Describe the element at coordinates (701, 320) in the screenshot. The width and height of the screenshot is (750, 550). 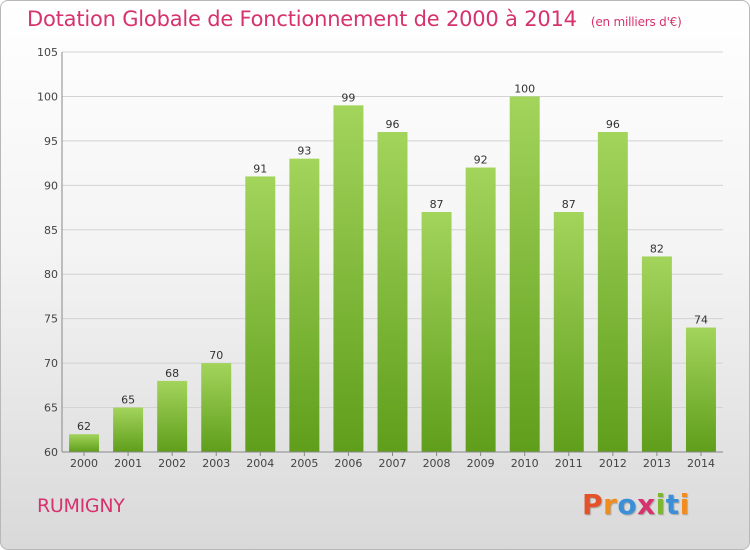
I see `value-label-2014: 74` at that location.